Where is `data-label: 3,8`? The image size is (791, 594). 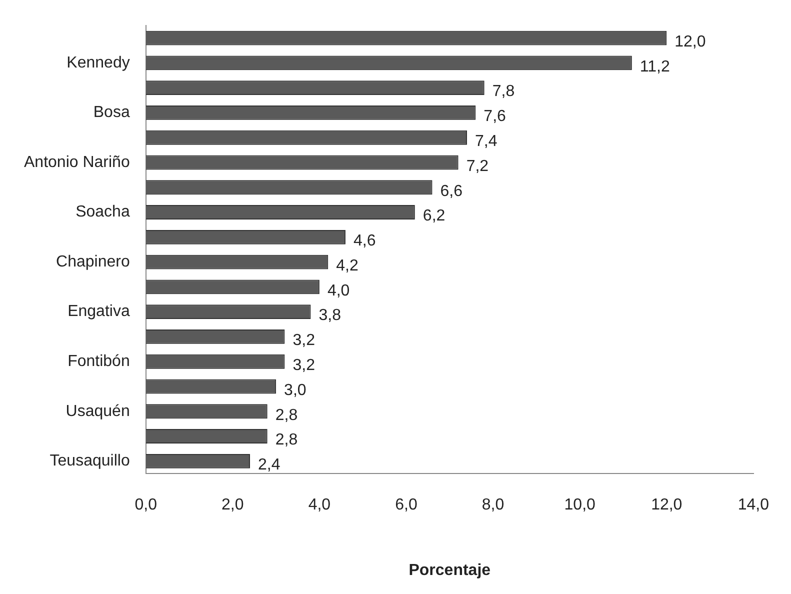 data-label: 3,8 is located at coordinates (330, 315).